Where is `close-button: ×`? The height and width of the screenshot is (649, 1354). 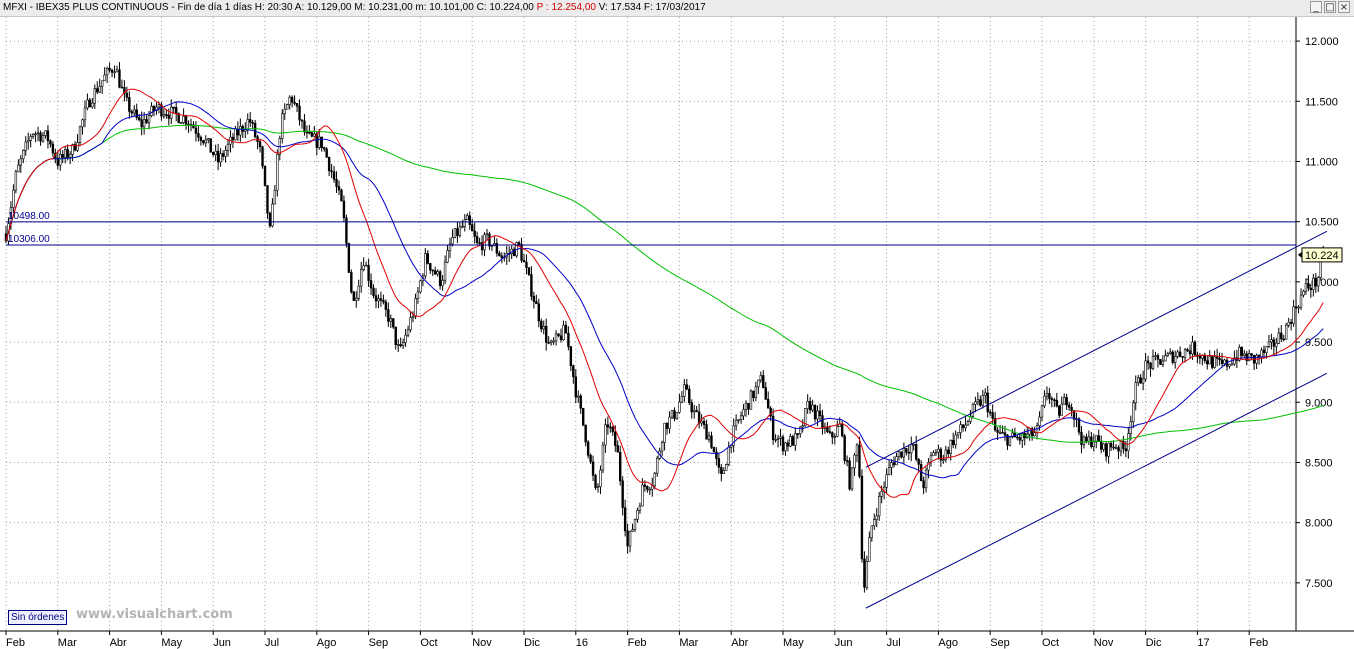
close-button: × is located at coordinates (1344, 7).